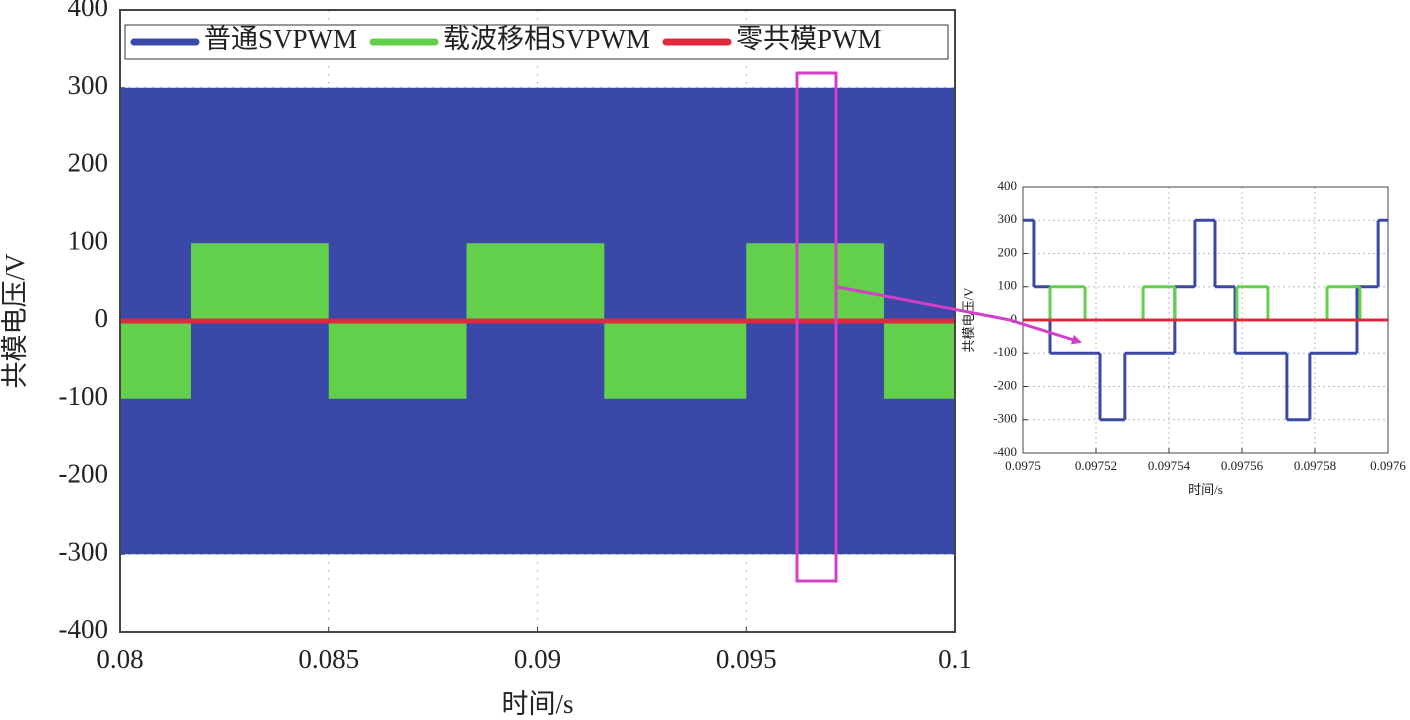  Describe the element at coordinates (959, 315) in the screenshot. I see `zoom-arrow` at that location.